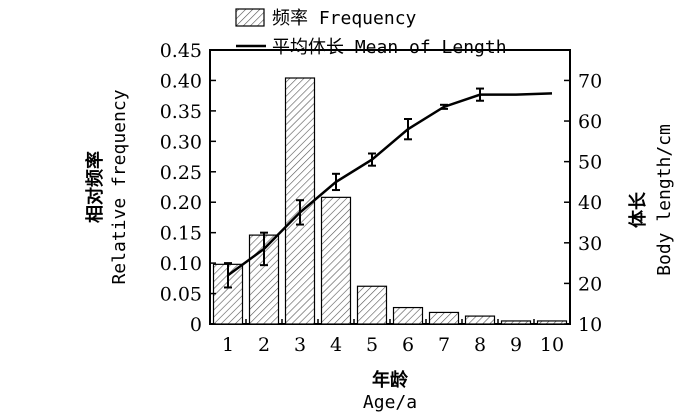 The width and height of the screenshot is (700, 418). What do you see at coordinates (590, 203) in the screenshot?
I see `y-right-tick-label: 40` at bounding box center [590, 203].